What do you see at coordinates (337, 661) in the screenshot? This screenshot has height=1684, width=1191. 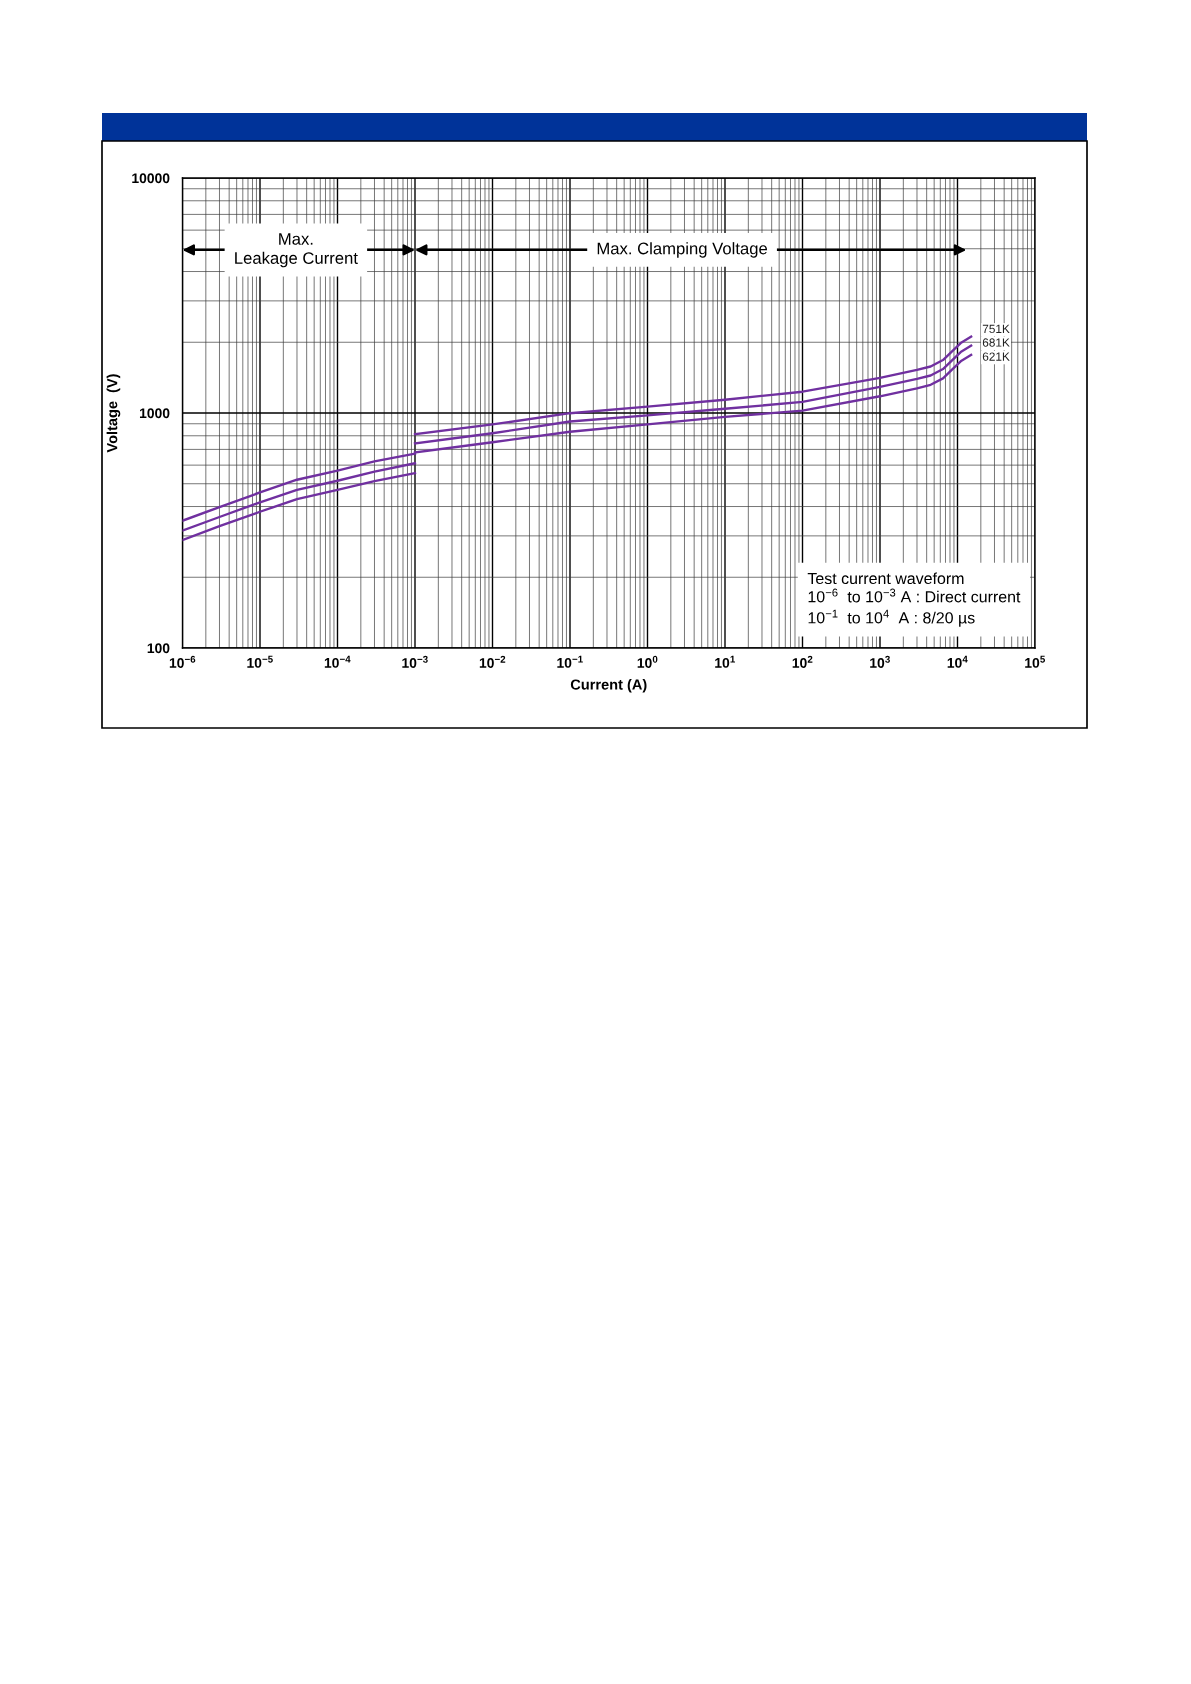 I see `x-tick-label: 10$^{−4}$` at bounding box center [337, 661].